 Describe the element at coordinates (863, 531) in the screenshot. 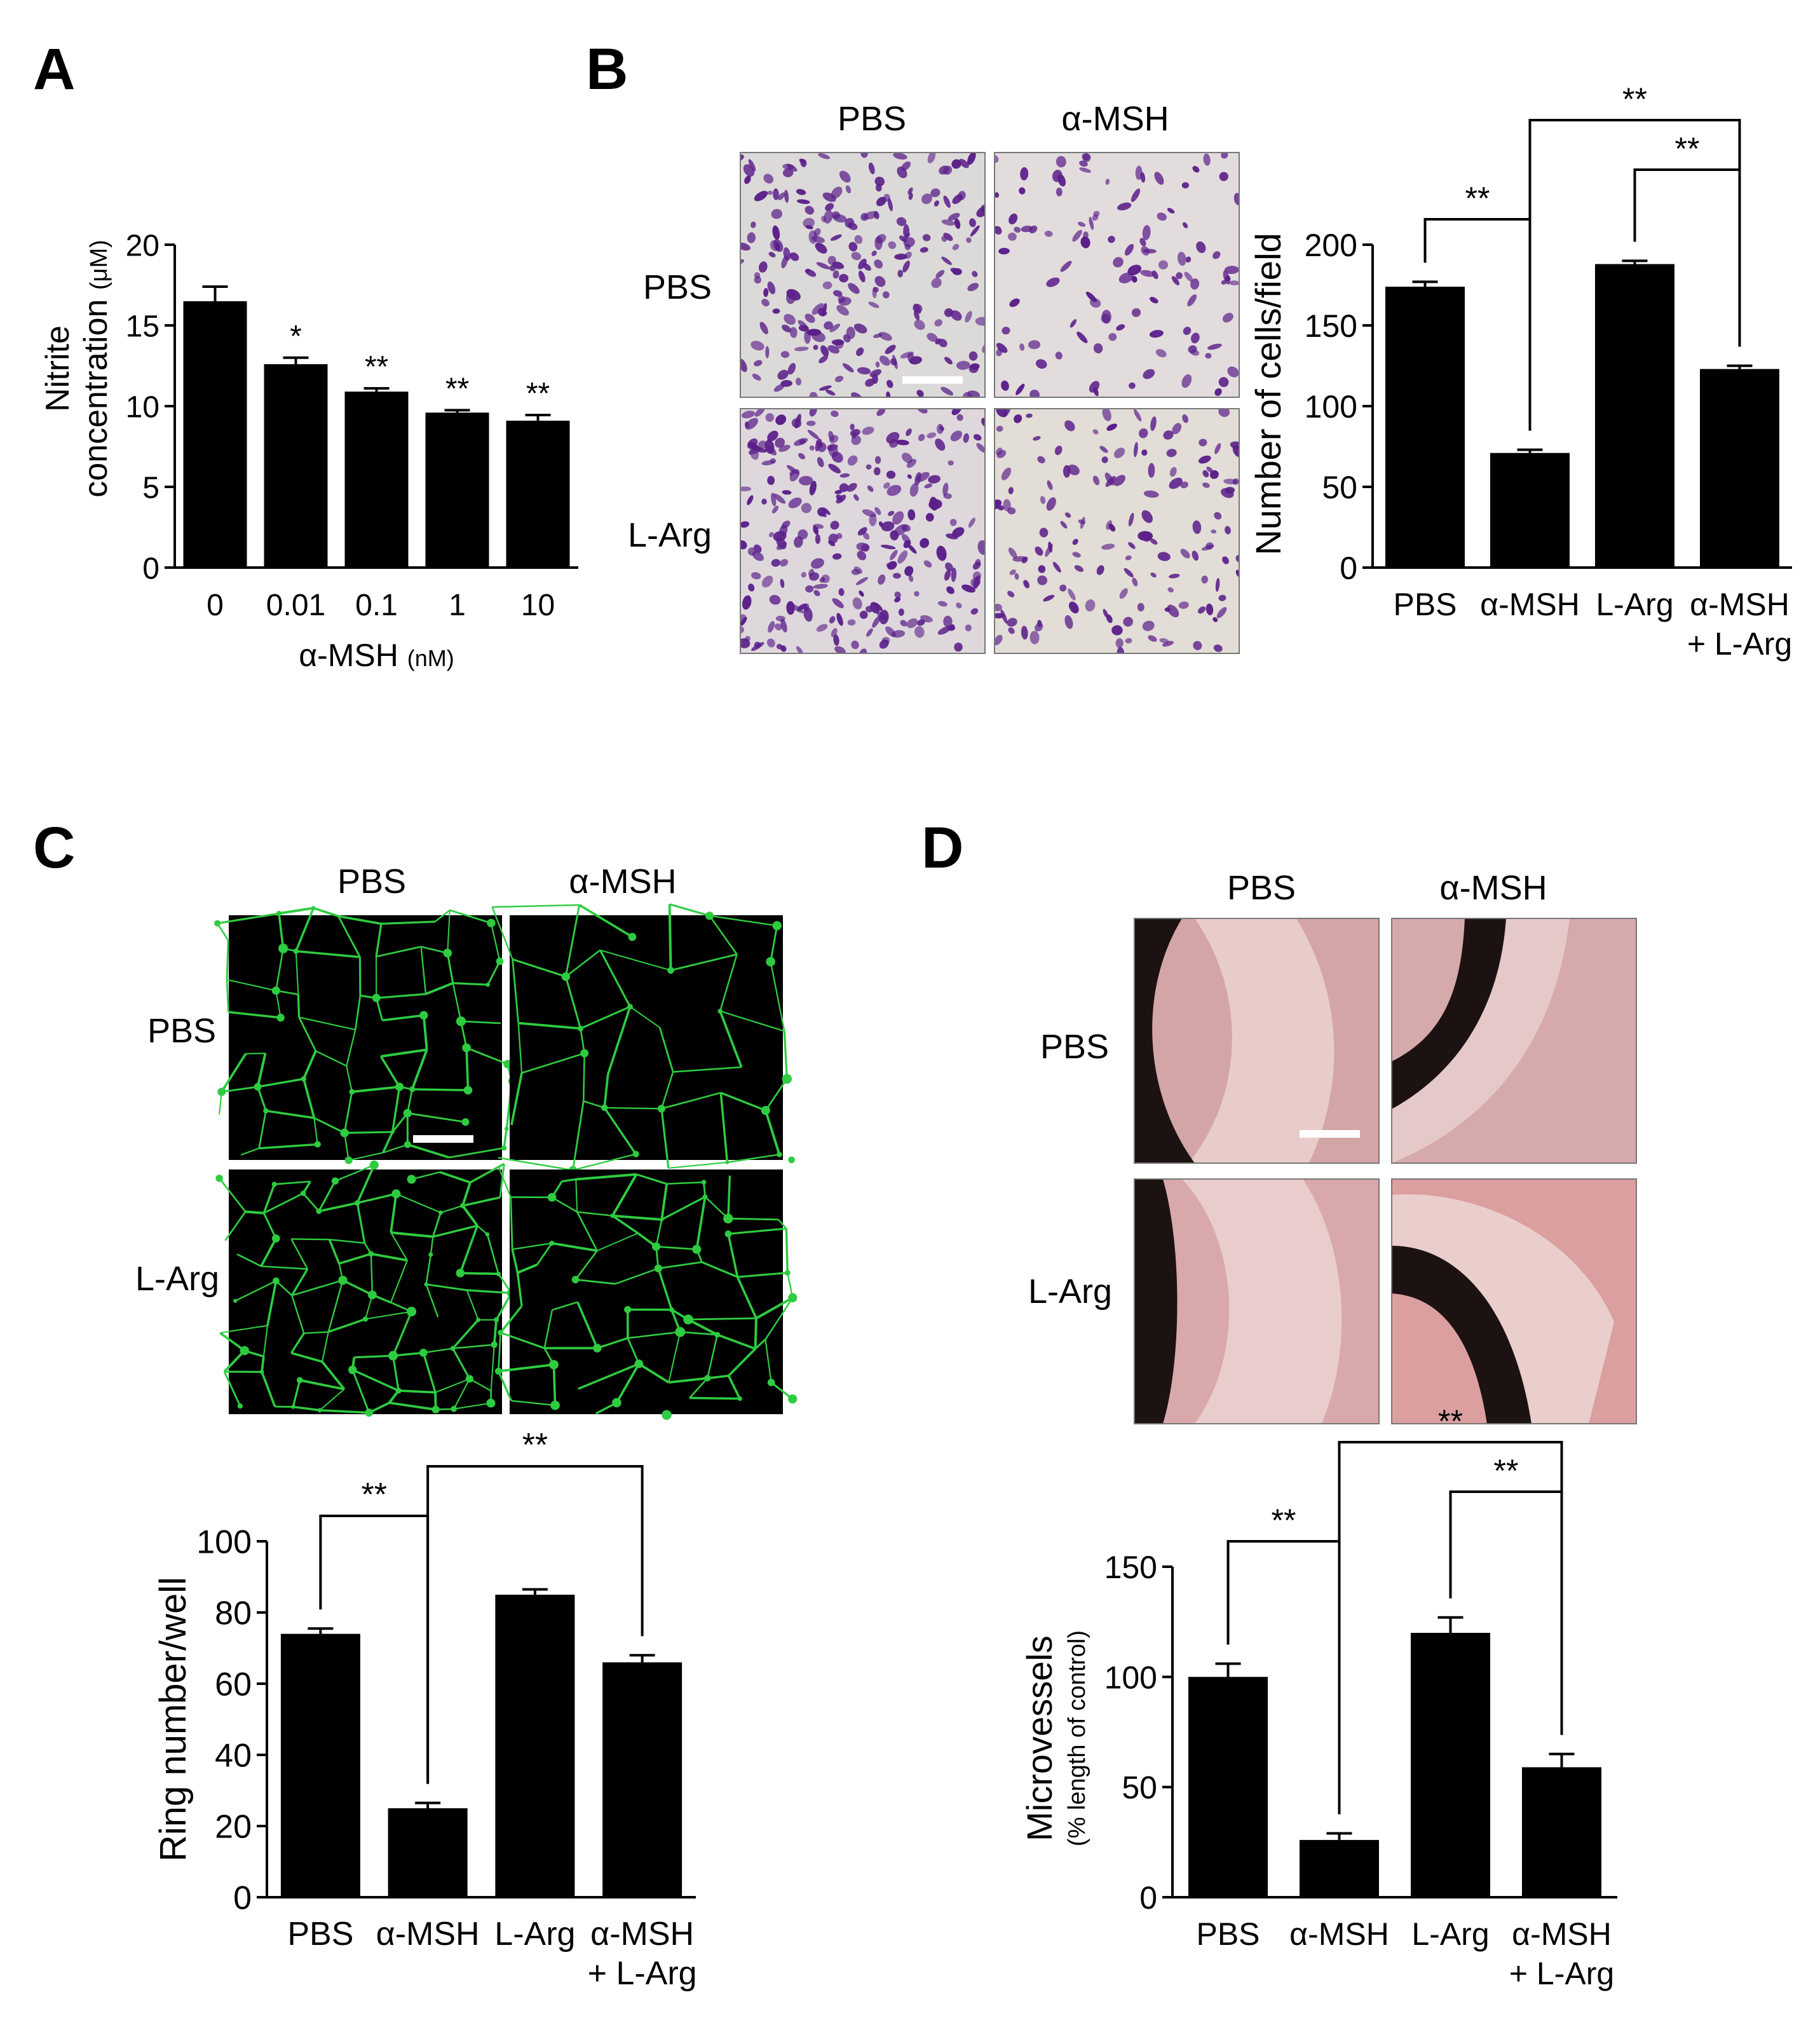

I see `micrograph-border` at that location.